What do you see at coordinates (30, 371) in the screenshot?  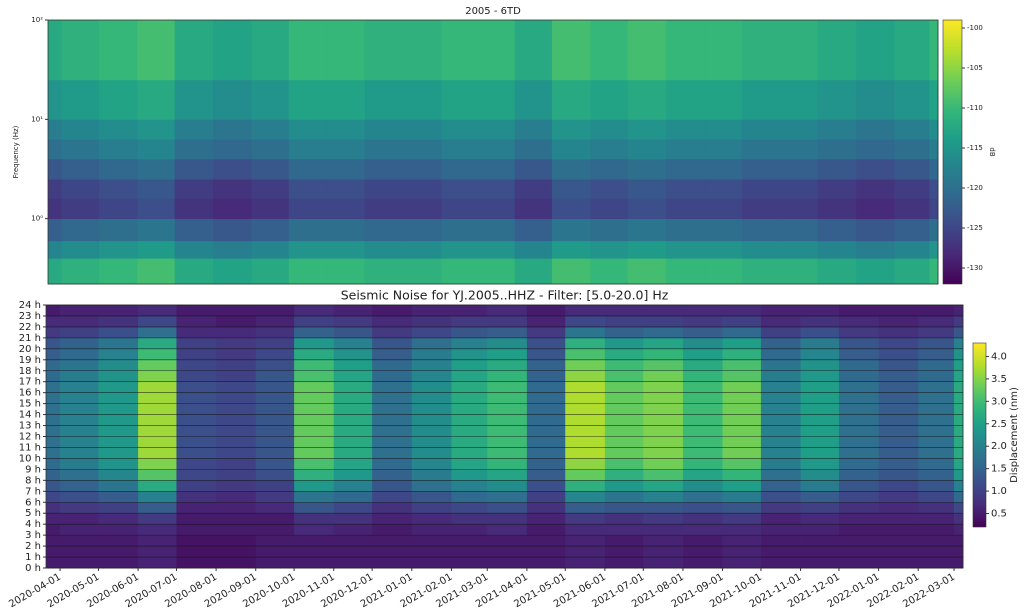 I see `y-tick-label: 18 h` at bounding box center [30, 371].